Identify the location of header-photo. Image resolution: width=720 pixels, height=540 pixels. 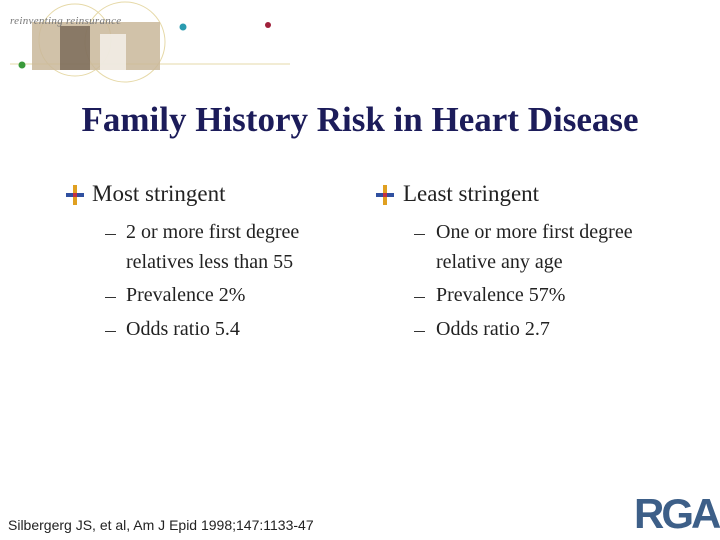
(96, 46).